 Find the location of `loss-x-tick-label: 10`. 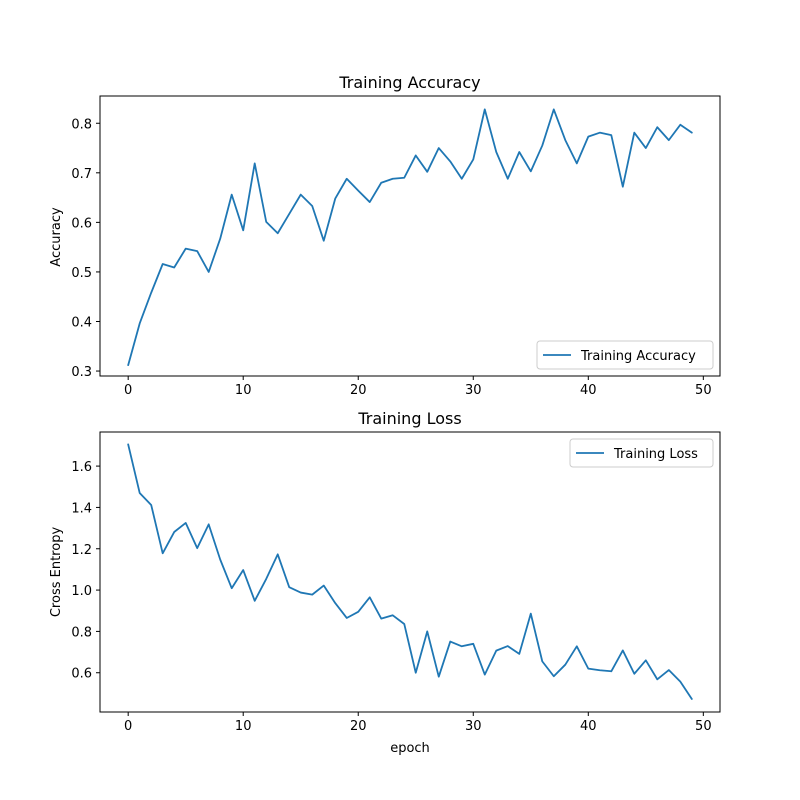

loss-x-tick-label: 10 is located at coordinates (243, 726).